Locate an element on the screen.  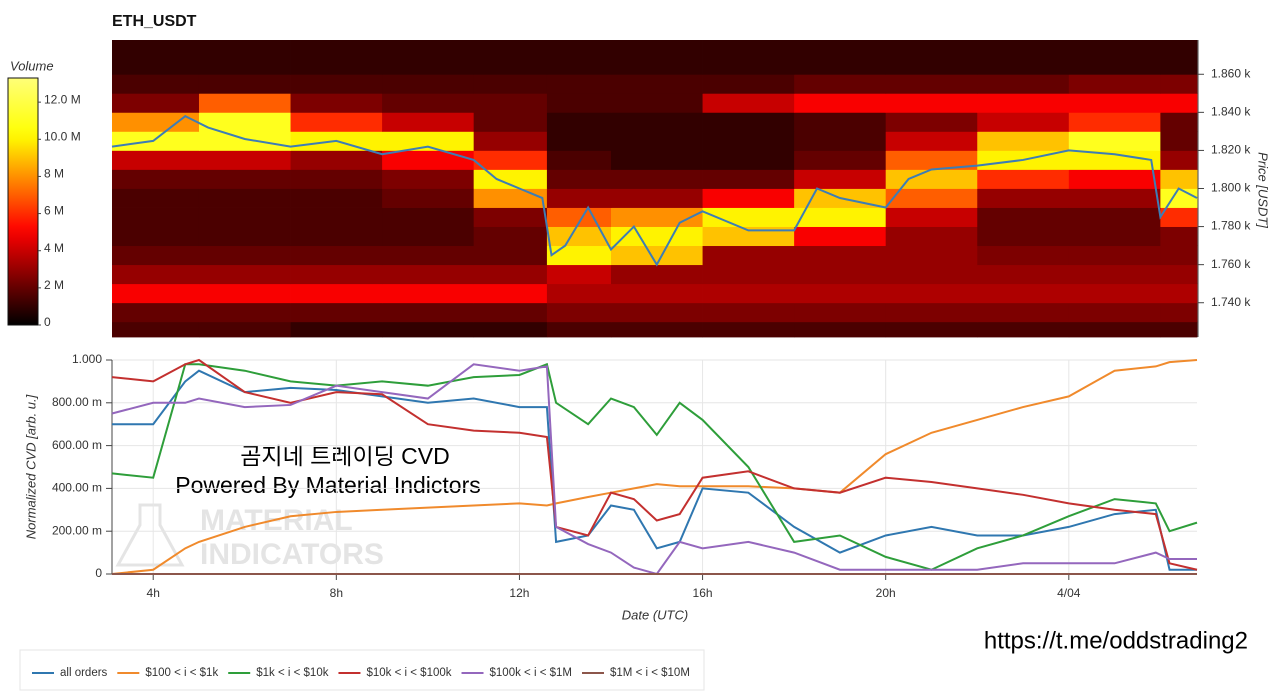
x-axis-label: Date (UTC) is located at coordinates (655, 614).